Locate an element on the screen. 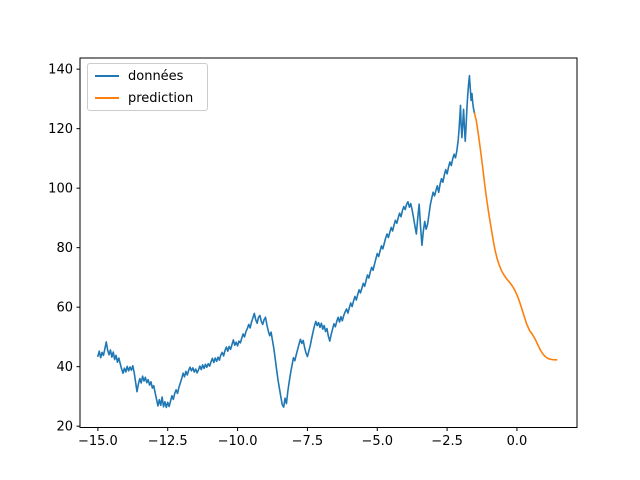 This screenshot has height=480, width=640. legend-item-donnees: données is located at coordinates (147, 76).